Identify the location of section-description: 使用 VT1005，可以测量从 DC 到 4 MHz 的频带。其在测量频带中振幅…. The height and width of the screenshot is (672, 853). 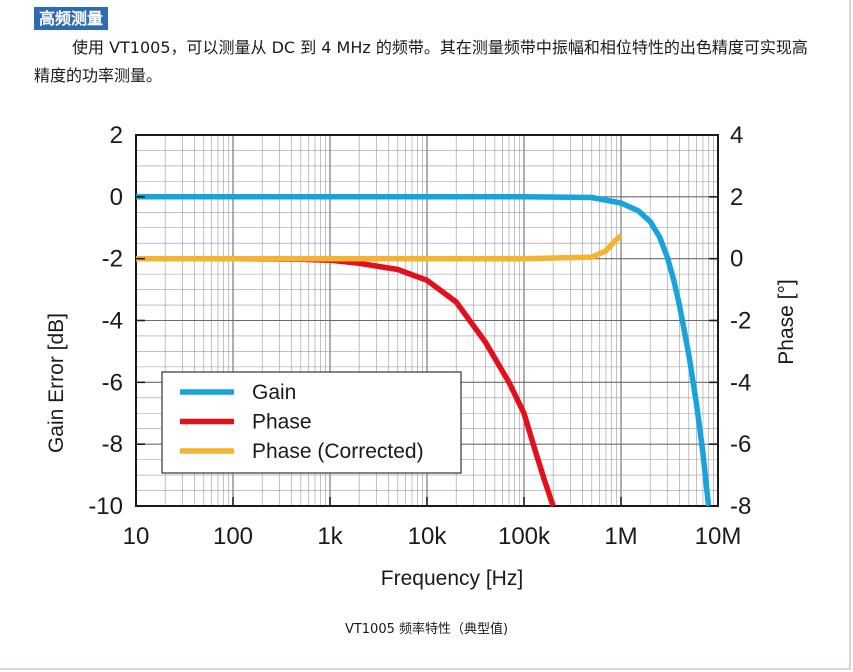
(421, 61).